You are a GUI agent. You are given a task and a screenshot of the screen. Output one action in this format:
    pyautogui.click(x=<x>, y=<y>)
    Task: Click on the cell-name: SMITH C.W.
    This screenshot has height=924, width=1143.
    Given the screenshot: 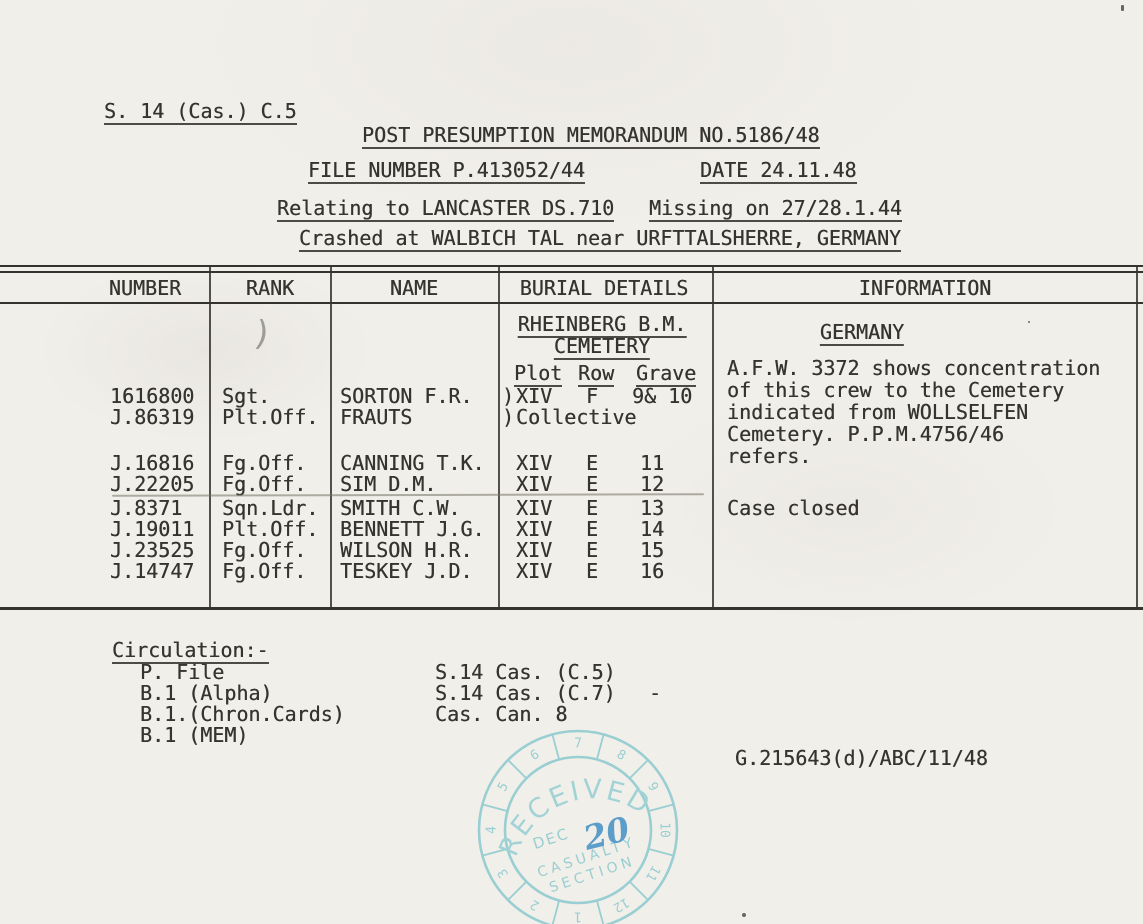 What is the action you would take?
    pyautogui.click(x=400, y=508)
    